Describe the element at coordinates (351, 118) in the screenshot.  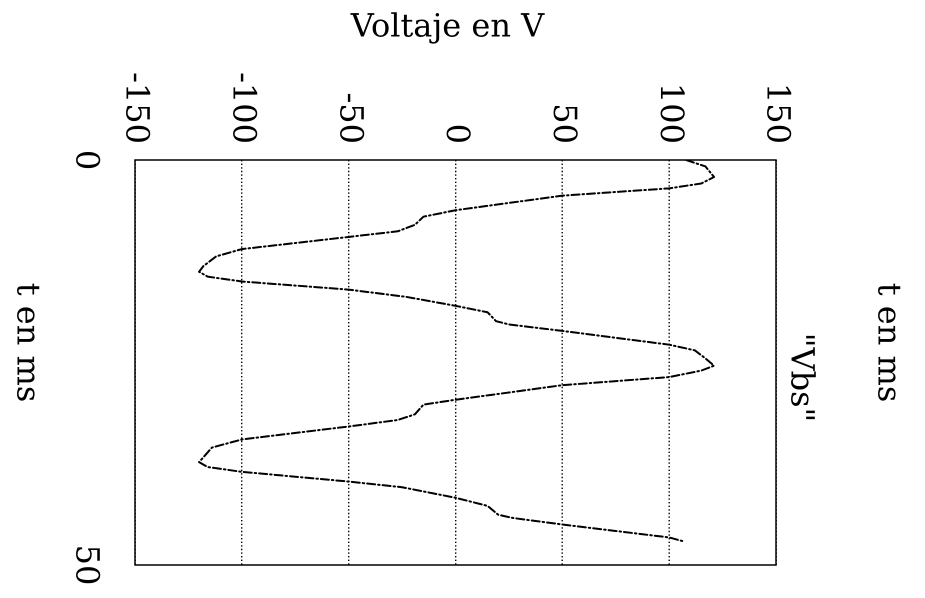
I see `x-tick-label: -50` at that location.